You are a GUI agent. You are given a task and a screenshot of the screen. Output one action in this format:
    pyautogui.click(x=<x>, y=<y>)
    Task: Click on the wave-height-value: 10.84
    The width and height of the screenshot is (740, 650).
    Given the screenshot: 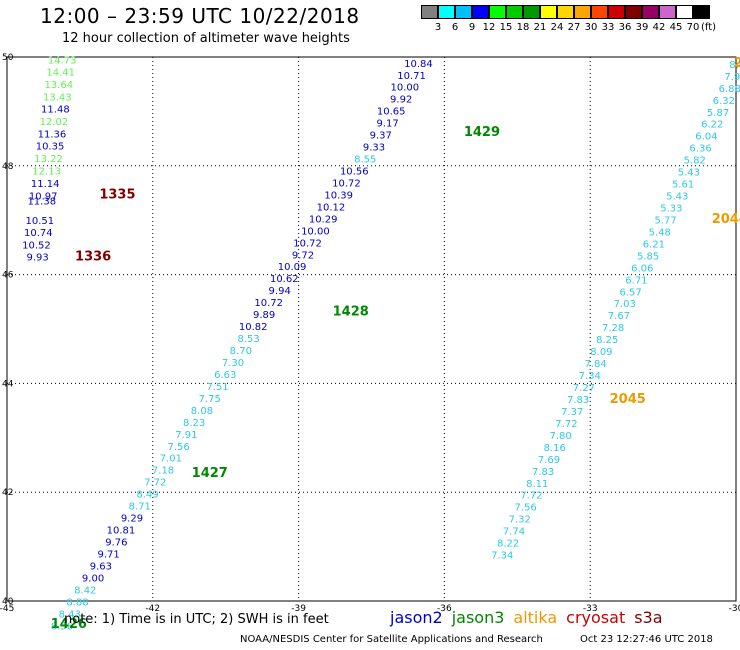 What is the action you would take?
    pyautogui.click(x=418, y=64)
    